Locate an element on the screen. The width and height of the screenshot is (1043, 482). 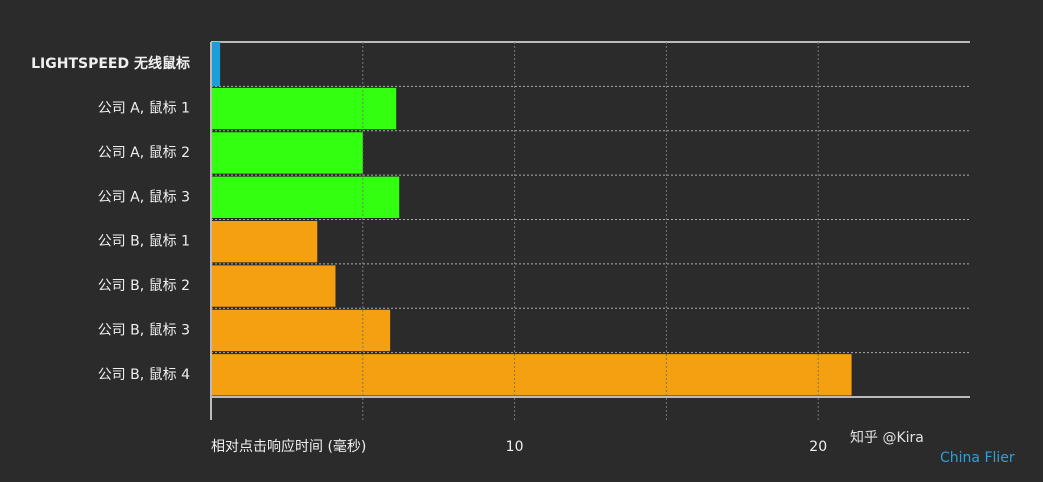
y-tick-label: 公司 B, 鼠标 1 is located at coordinates (144, 242).